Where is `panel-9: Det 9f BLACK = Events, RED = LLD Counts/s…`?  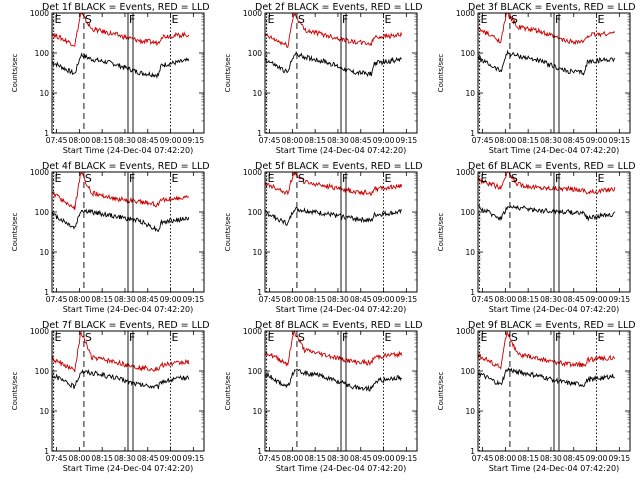
panel-9: Det 9f BLACK = Events, RED = LLD Counts/s… is located at coordinates (536, 396).